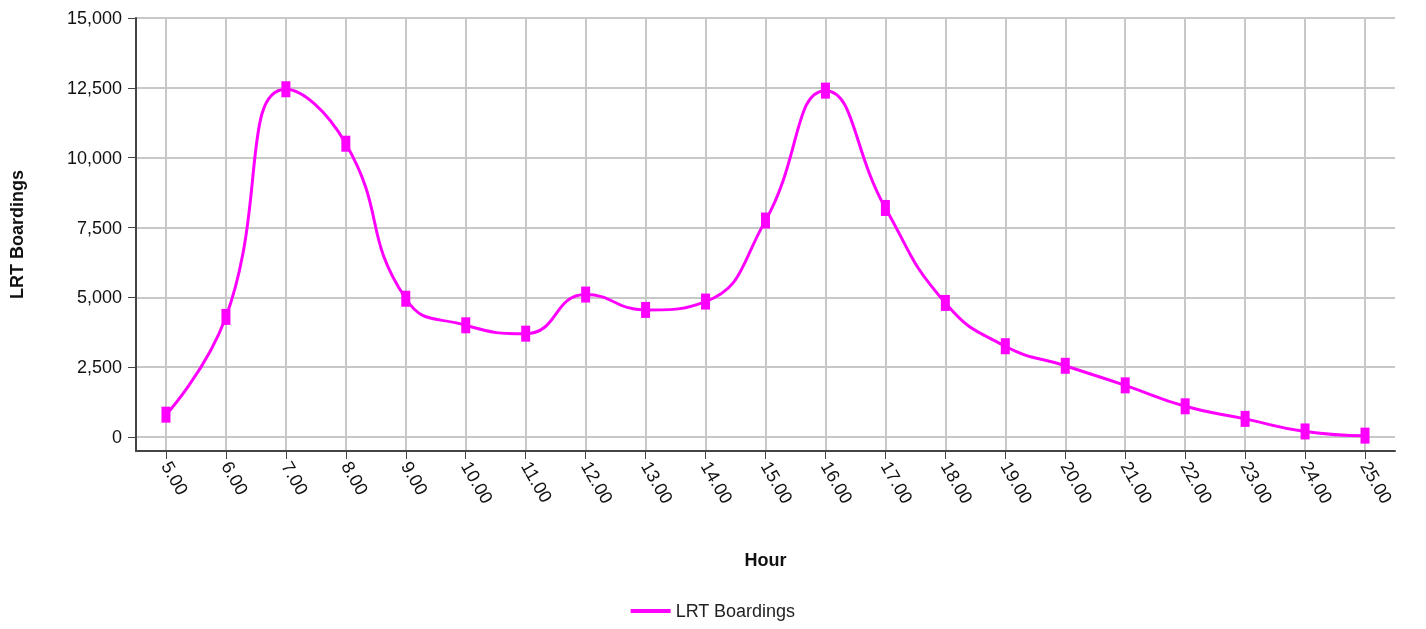 Image resolution: width=1426 pixels, height=629 pixels. I want to click on y-tick-label: 2,500, so click(99, 367).